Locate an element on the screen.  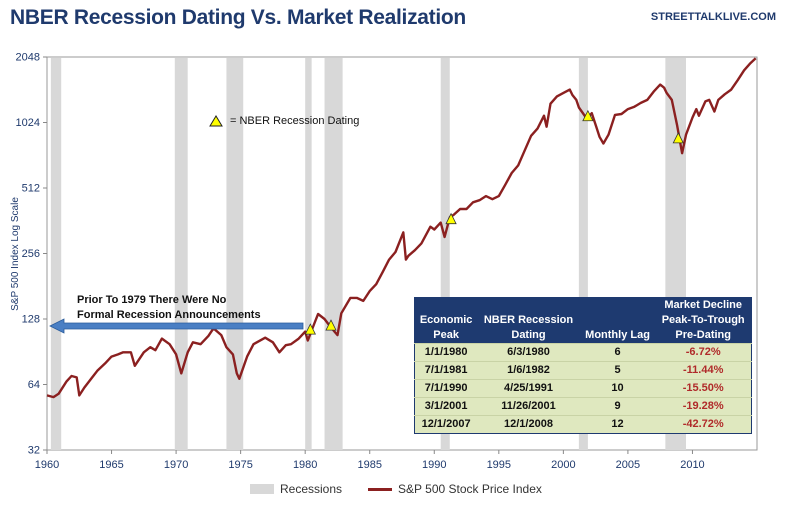
arrow-text-line2: Formal Recession Announcements is located at coordinates (169, 315).